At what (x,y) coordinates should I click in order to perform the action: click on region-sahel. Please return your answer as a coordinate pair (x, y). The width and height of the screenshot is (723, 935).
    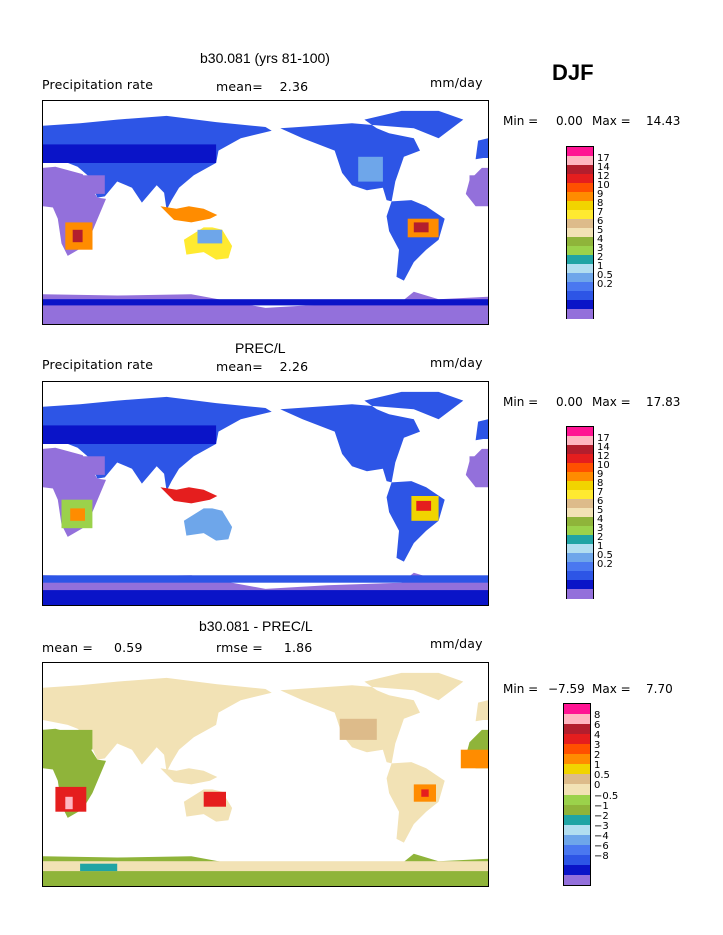
    Looking at the image, I should click on (474, 759).